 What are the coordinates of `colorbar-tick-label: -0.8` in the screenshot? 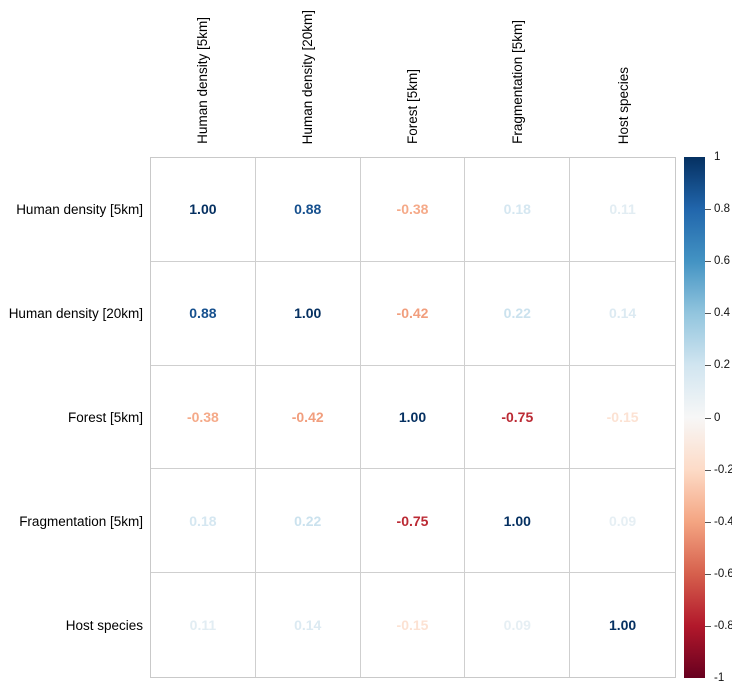 It's located at (723, 625).